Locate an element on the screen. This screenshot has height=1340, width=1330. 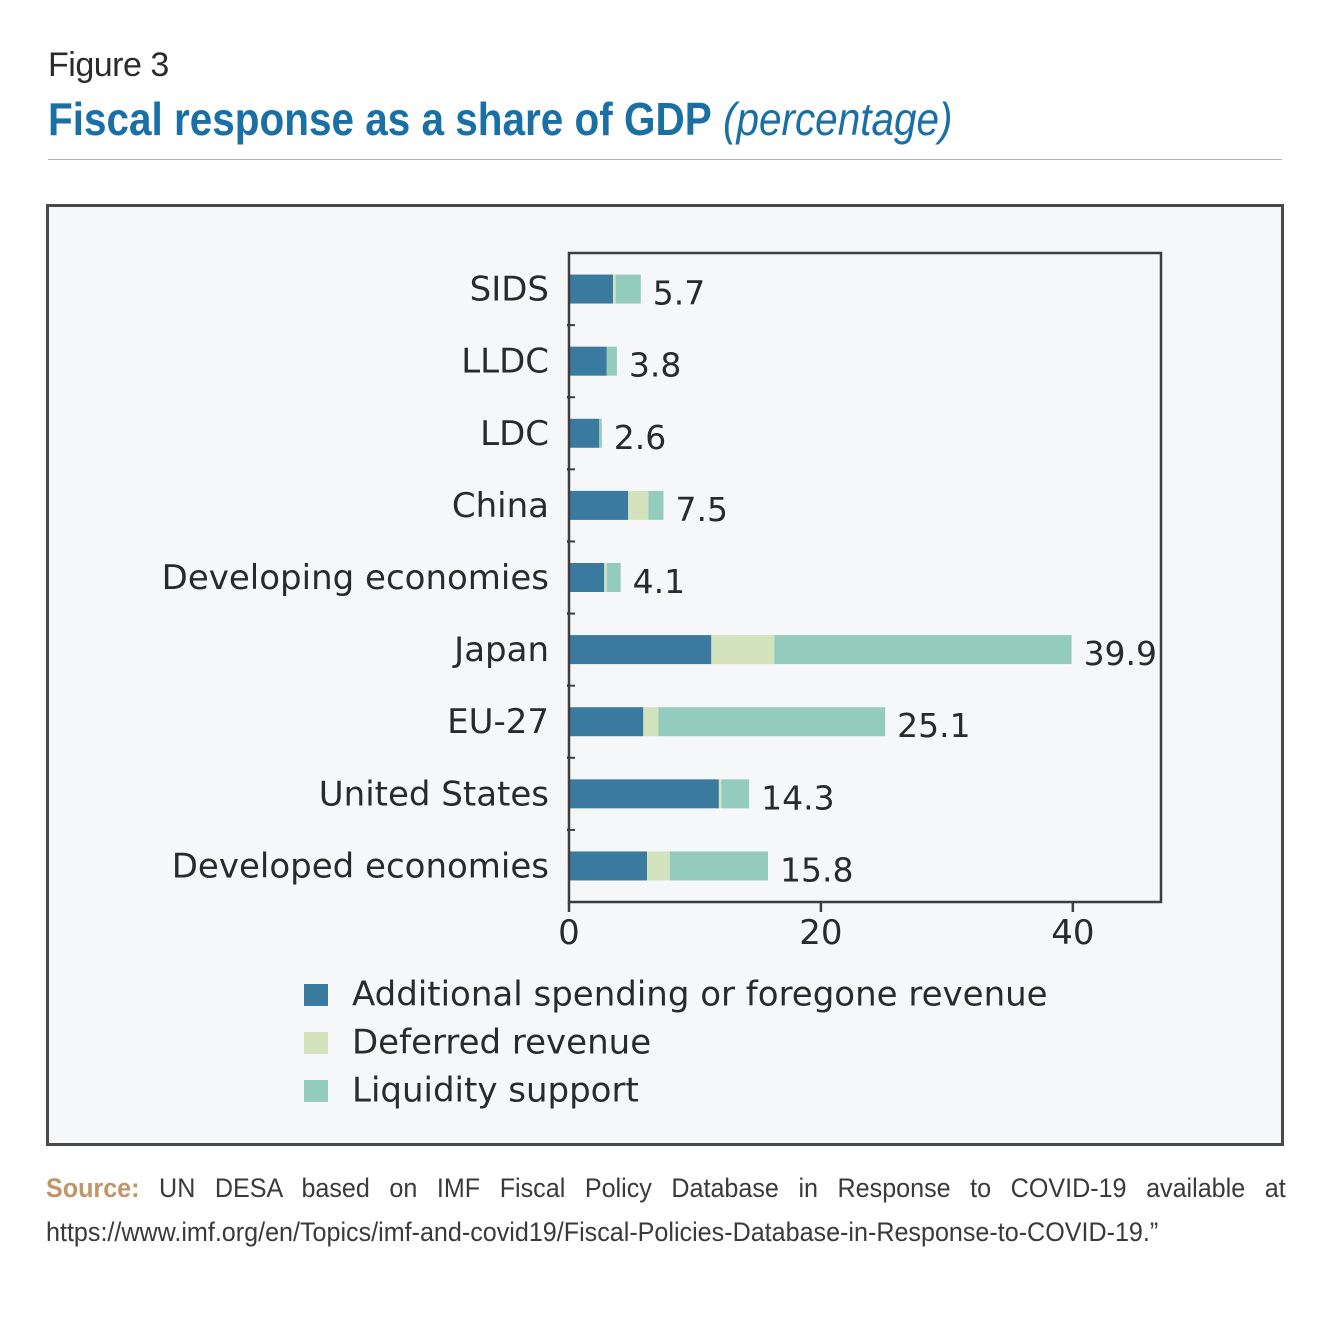
category-label: Japan is located at coordinates (500, 650).